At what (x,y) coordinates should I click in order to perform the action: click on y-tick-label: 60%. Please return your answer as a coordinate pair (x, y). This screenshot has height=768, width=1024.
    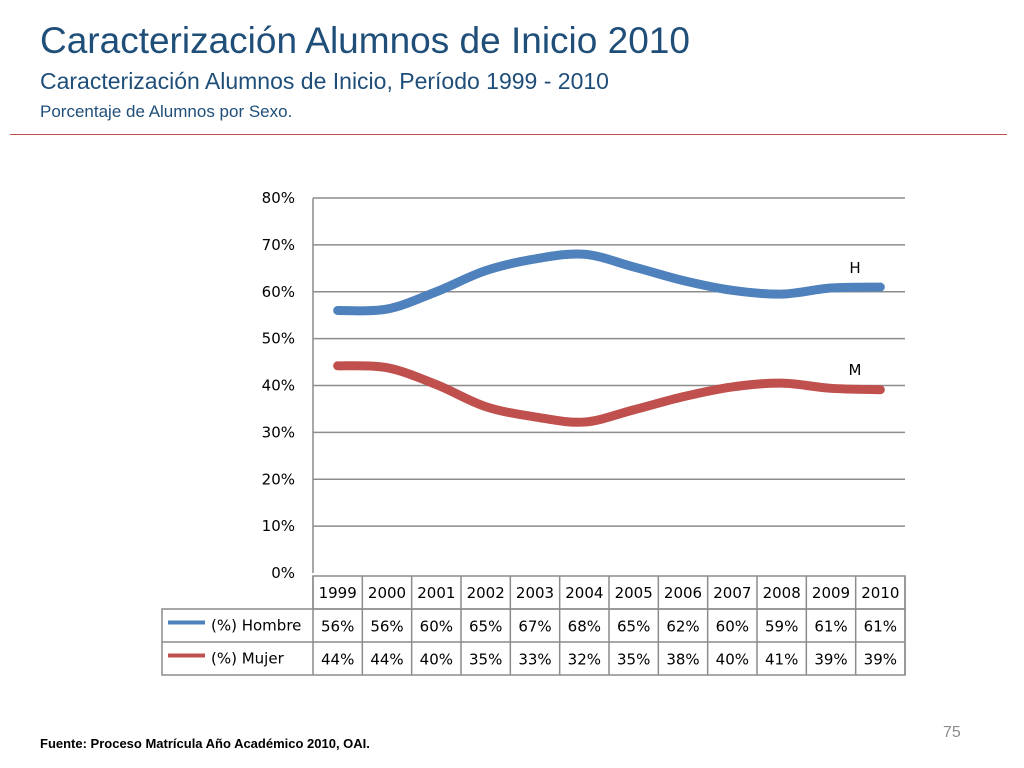
    Looking at the image, I should click on (278, 292).